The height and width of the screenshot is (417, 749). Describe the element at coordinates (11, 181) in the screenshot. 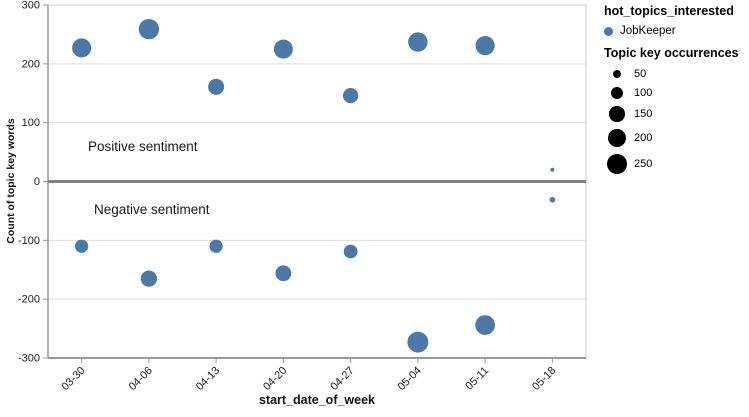

I see `y-axis-title: Count of topic key words` at that location.